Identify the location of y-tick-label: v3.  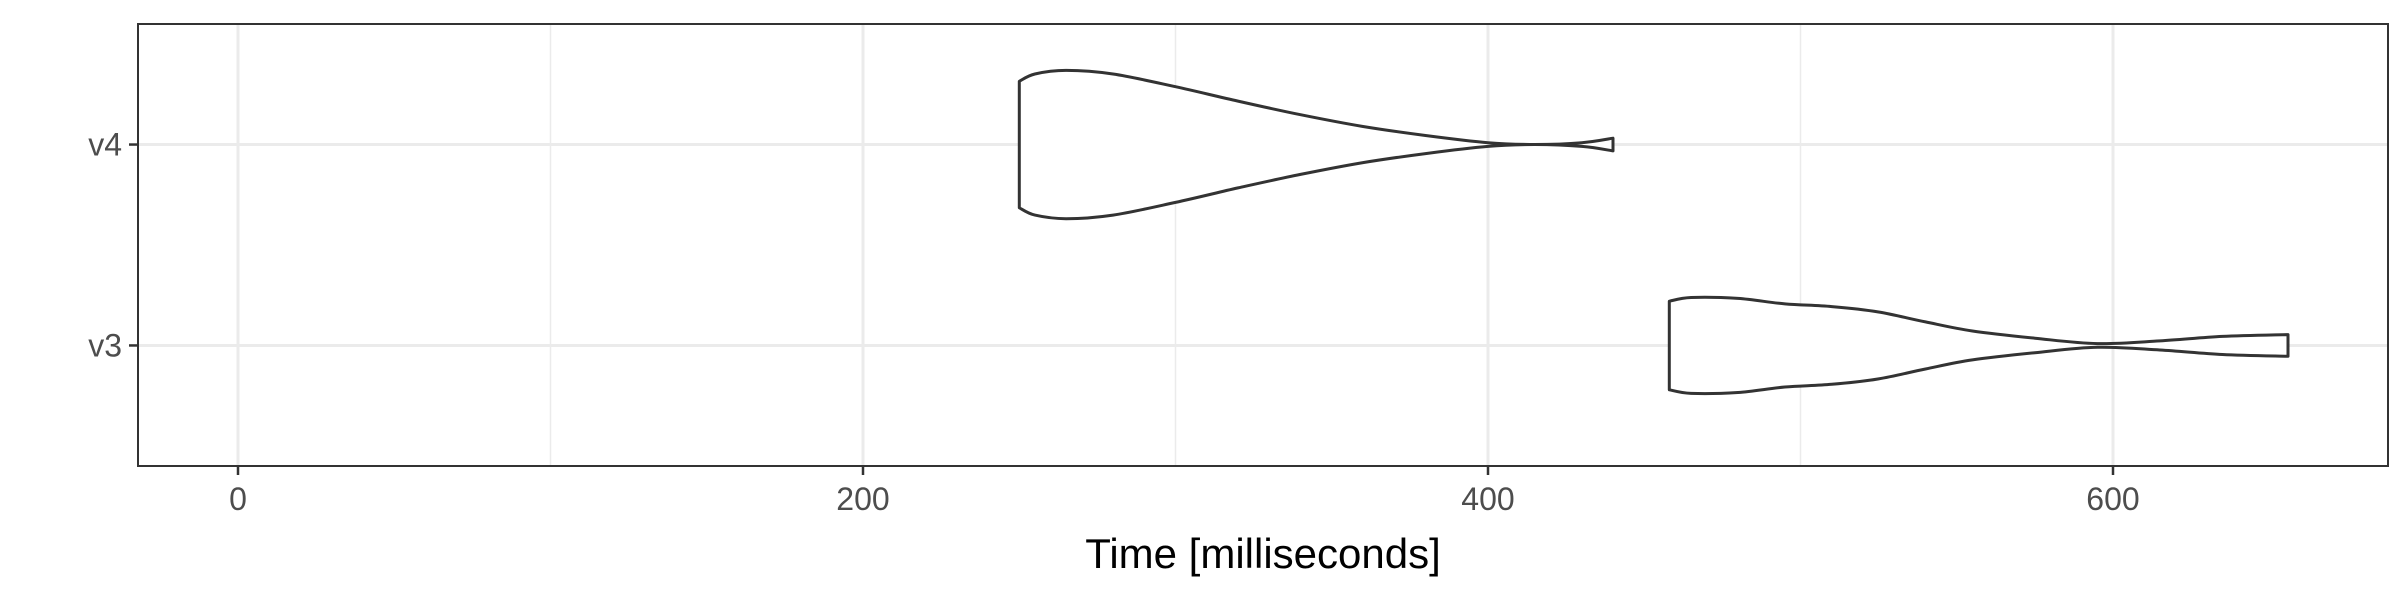
(105, 345).